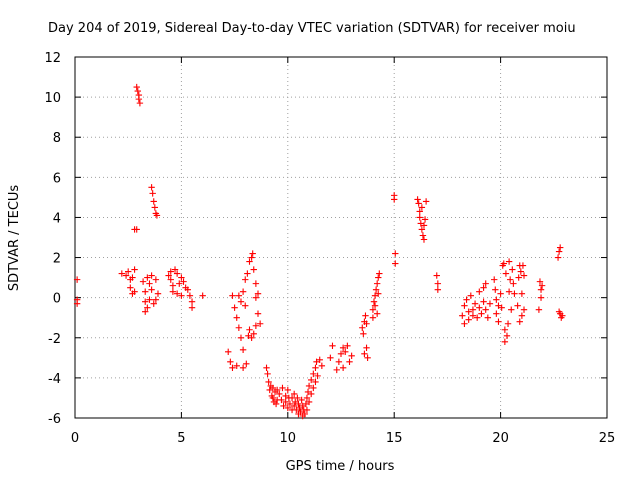  What do you see at coordinates (52, 98) in the screenshot?
I see `y-tick-label: 10` at bounding box center [52, 98].